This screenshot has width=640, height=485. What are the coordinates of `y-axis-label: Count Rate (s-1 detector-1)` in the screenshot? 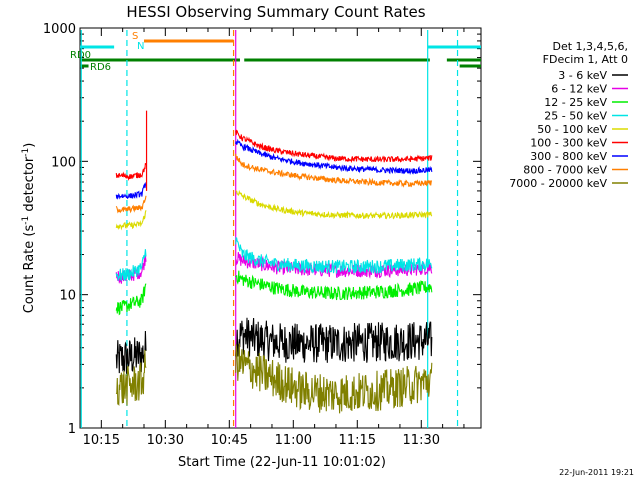 It's located at (29, 228).